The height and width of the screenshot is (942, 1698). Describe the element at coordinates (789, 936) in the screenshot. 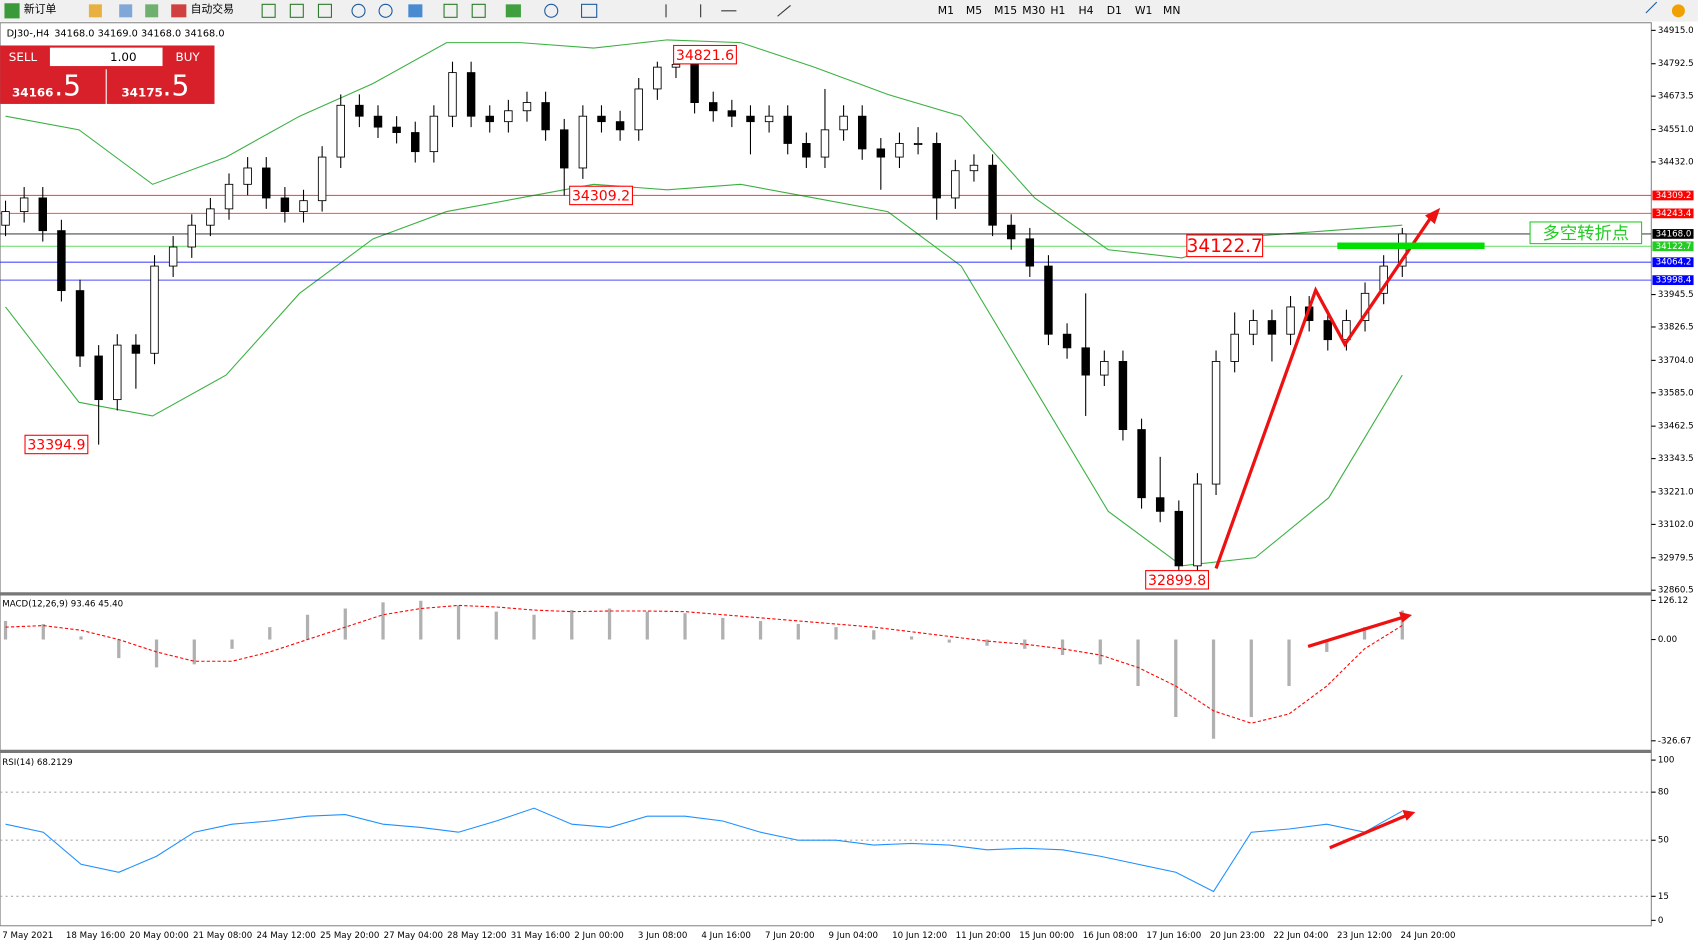

I see `x-tick-label: 7 Jun 20:00` at that location.